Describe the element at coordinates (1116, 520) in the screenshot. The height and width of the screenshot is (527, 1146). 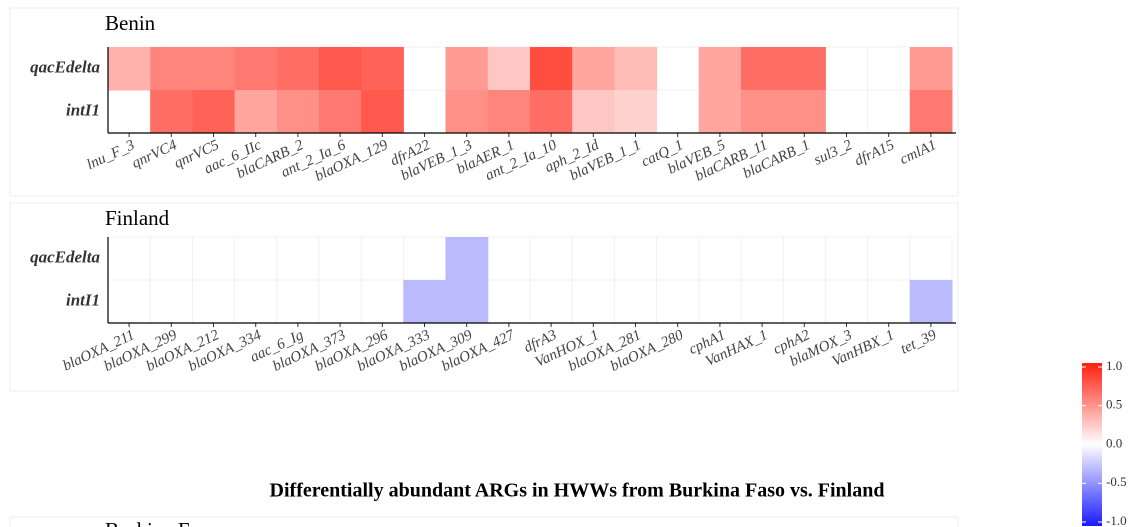
I see `colorbar-label: -1.0` at that location.